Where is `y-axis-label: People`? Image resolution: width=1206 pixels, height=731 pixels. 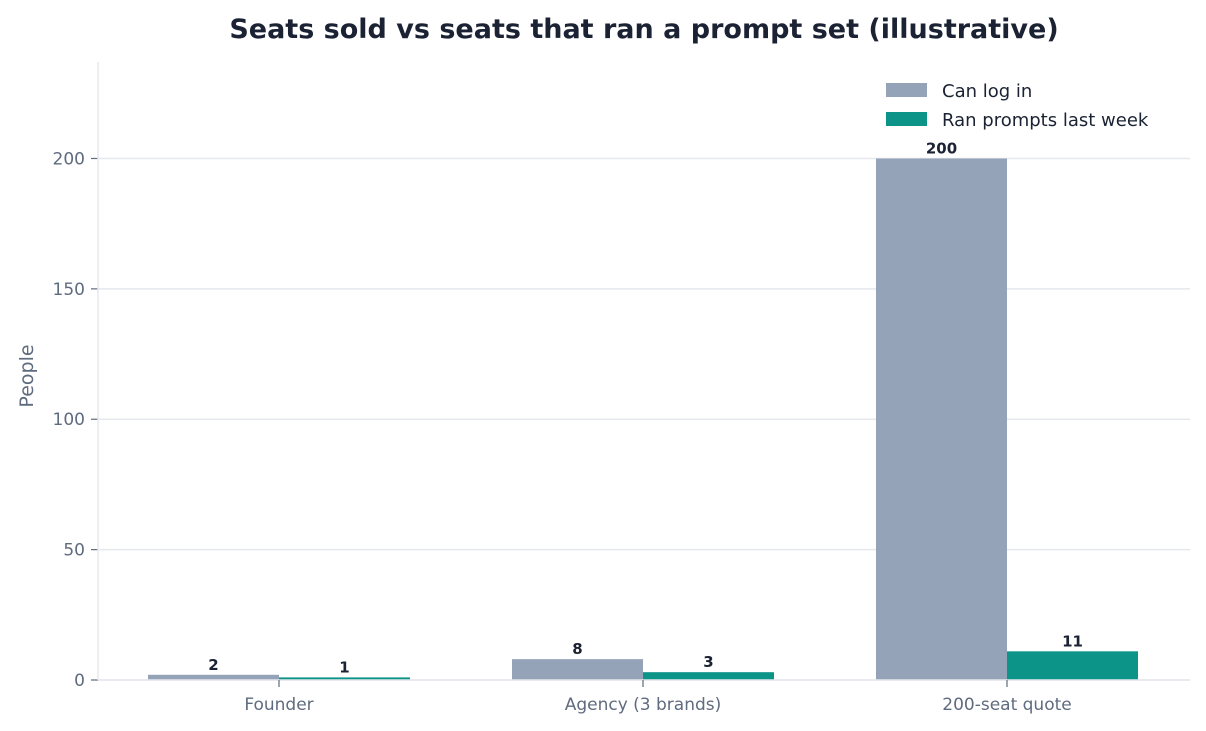 y-axis-label: People is located at coordinates (27, 375).